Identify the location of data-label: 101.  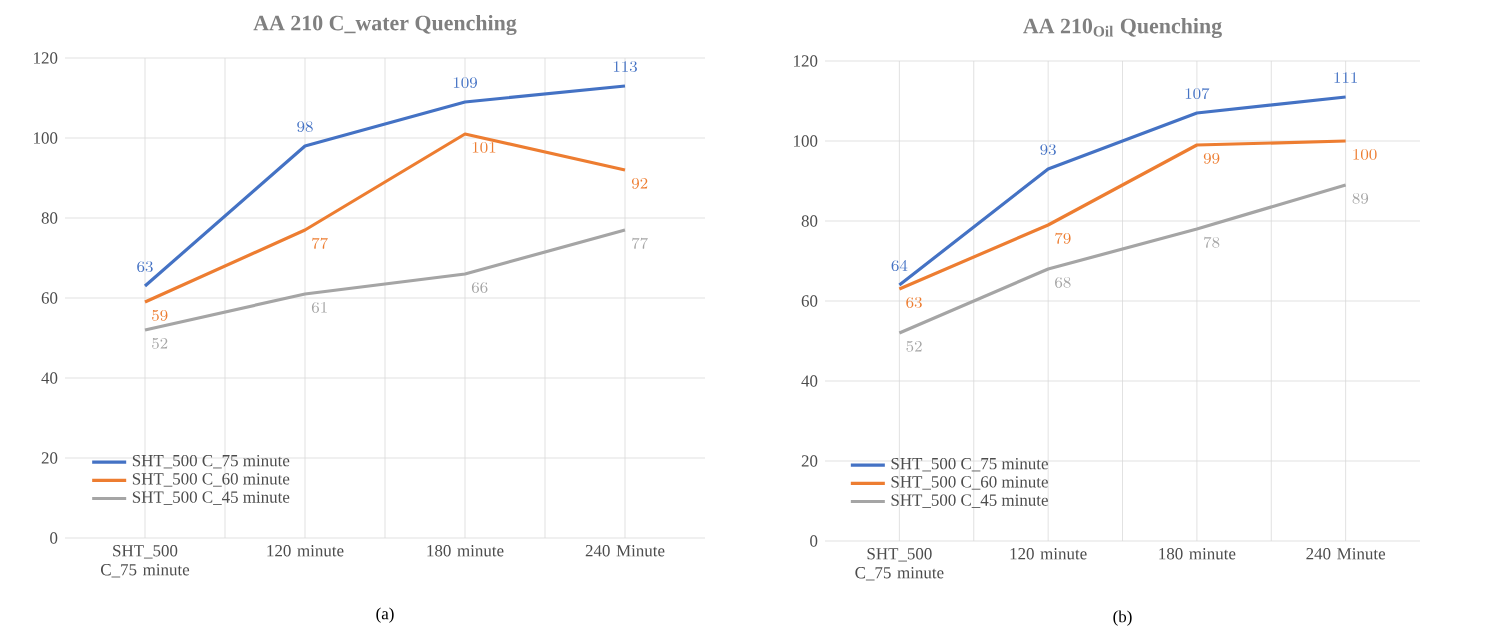
(484, 147).